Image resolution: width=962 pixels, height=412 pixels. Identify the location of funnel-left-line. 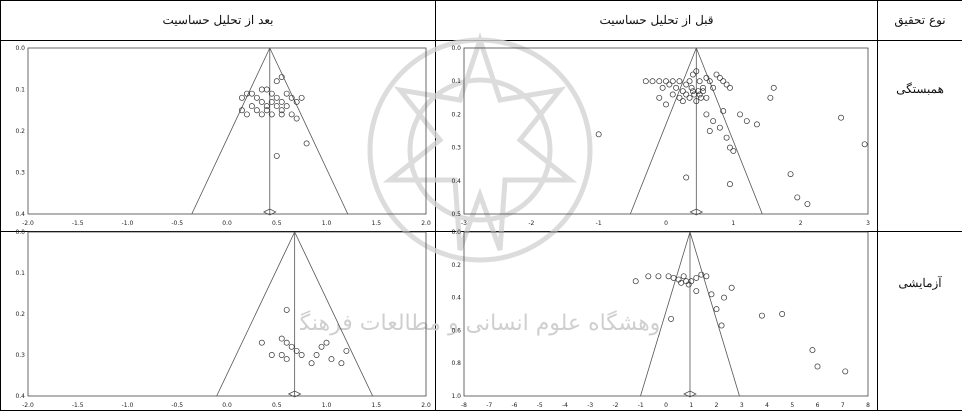
(256, 314).